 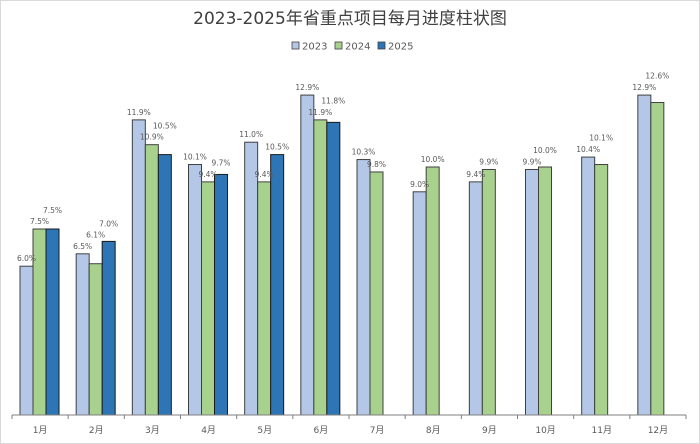 What do you see at coordinates (26, 258) in the screenshot?
I see `data-label-2023-1月: 6.0%` at bounding box center [26, 258].